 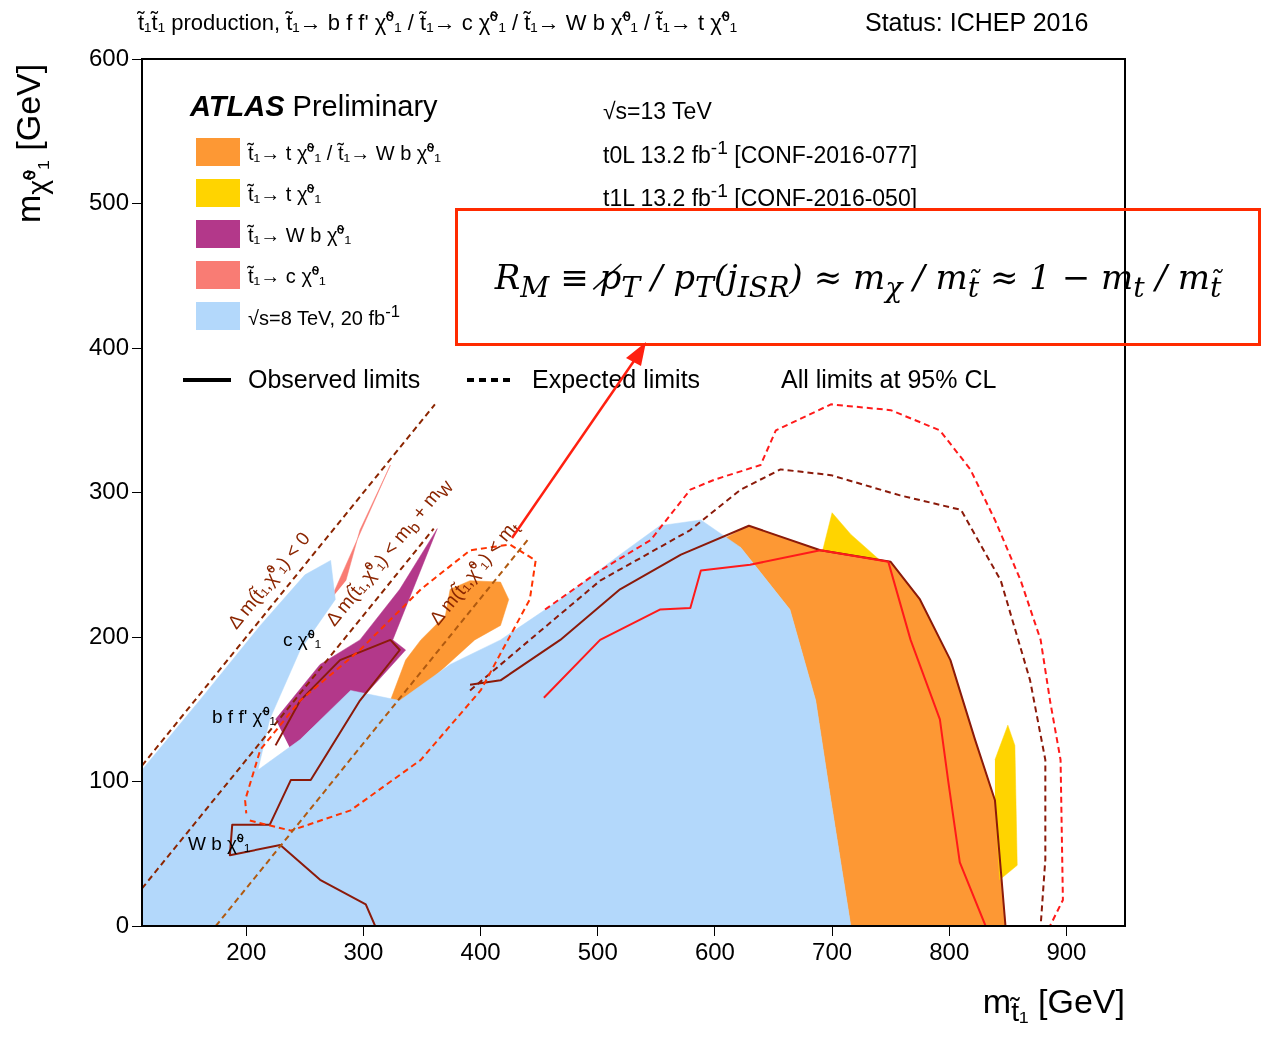 What do you see at coordinates (657, 111) in the screenshot?
I see `annotation: √s=13 TeV` at bounding box center [657, 111].